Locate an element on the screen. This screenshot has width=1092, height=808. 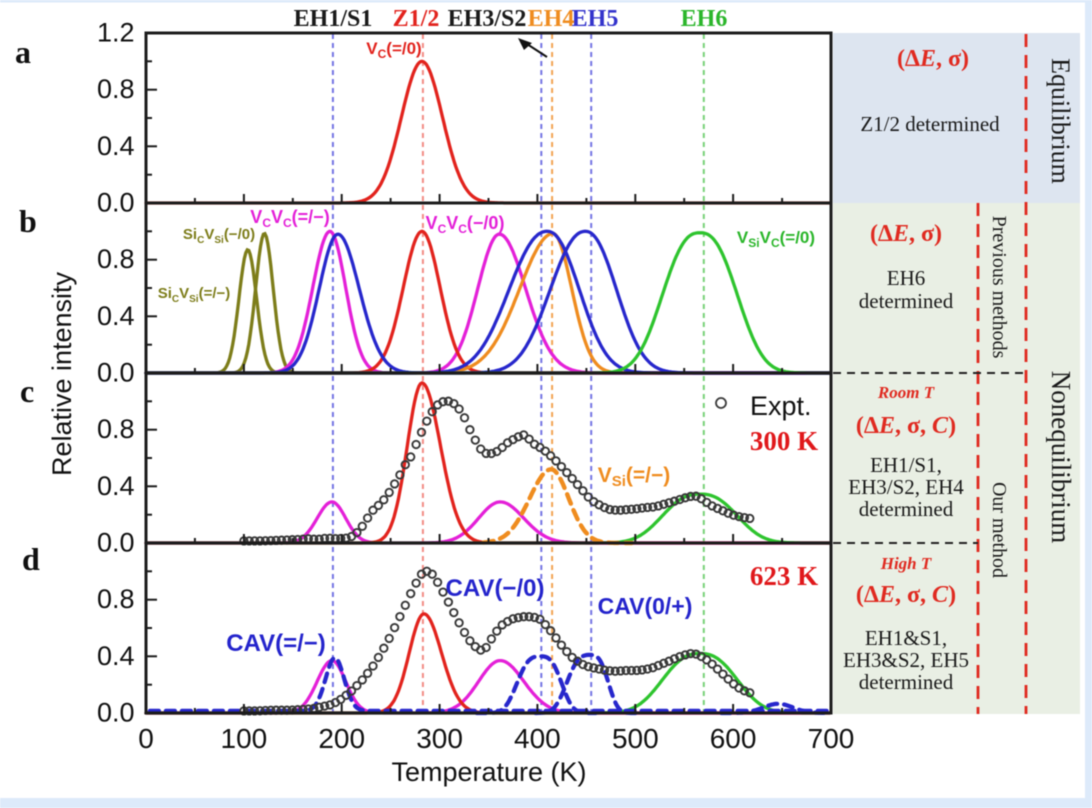
svg-text: EH1/S1 is located at coordinates (333, 19).